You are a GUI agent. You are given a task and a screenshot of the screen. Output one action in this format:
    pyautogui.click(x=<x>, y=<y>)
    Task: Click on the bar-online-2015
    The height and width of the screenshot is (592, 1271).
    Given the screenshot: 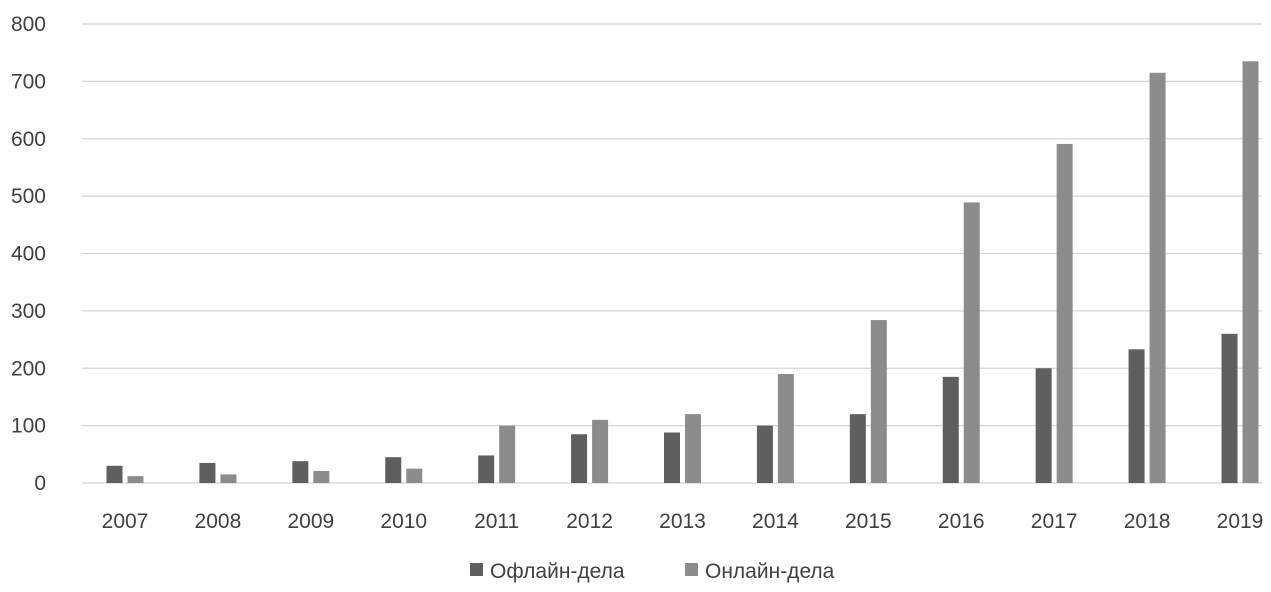 What is the action you would take?
    pyautogui.click(x=878, y=401)
    